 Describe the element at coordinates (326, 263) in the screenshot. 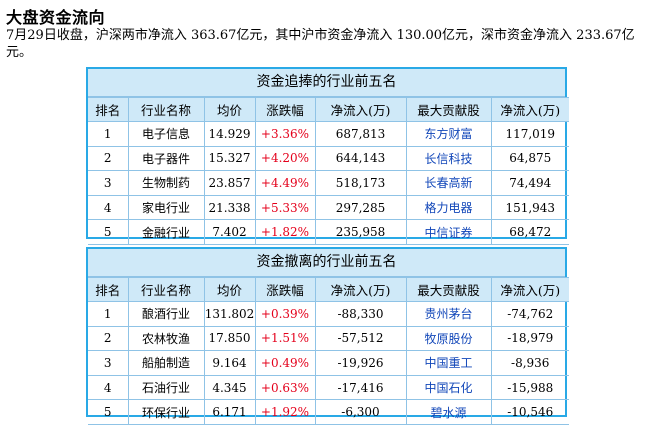

I see `outflow-table-title: 资金撤离的行业前五名` at that location.